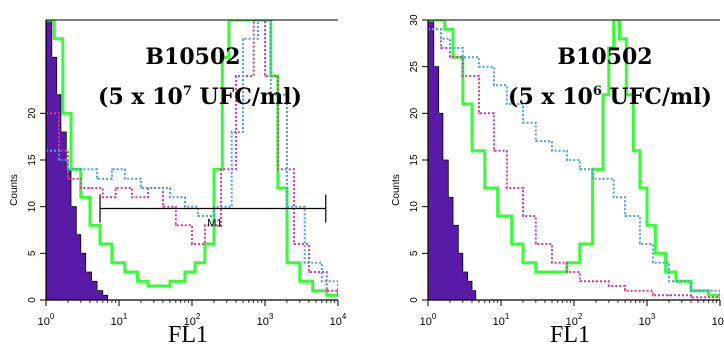 Image resolution: width=724 pixels, height=352 pixels. Describe the element at coordinates (214, 224) in the screenshot. I see `gate-label: M1` at that location.